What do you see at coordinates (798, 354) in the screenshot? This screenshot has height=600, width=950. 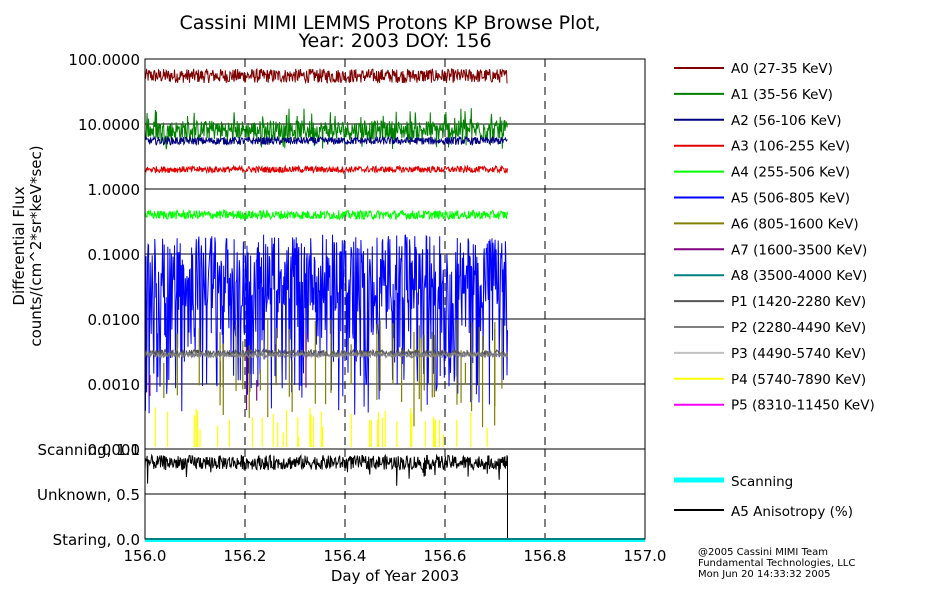 I see `legend-label: P3 (4490-5740 KeV)` at bounding box center [798, 354].